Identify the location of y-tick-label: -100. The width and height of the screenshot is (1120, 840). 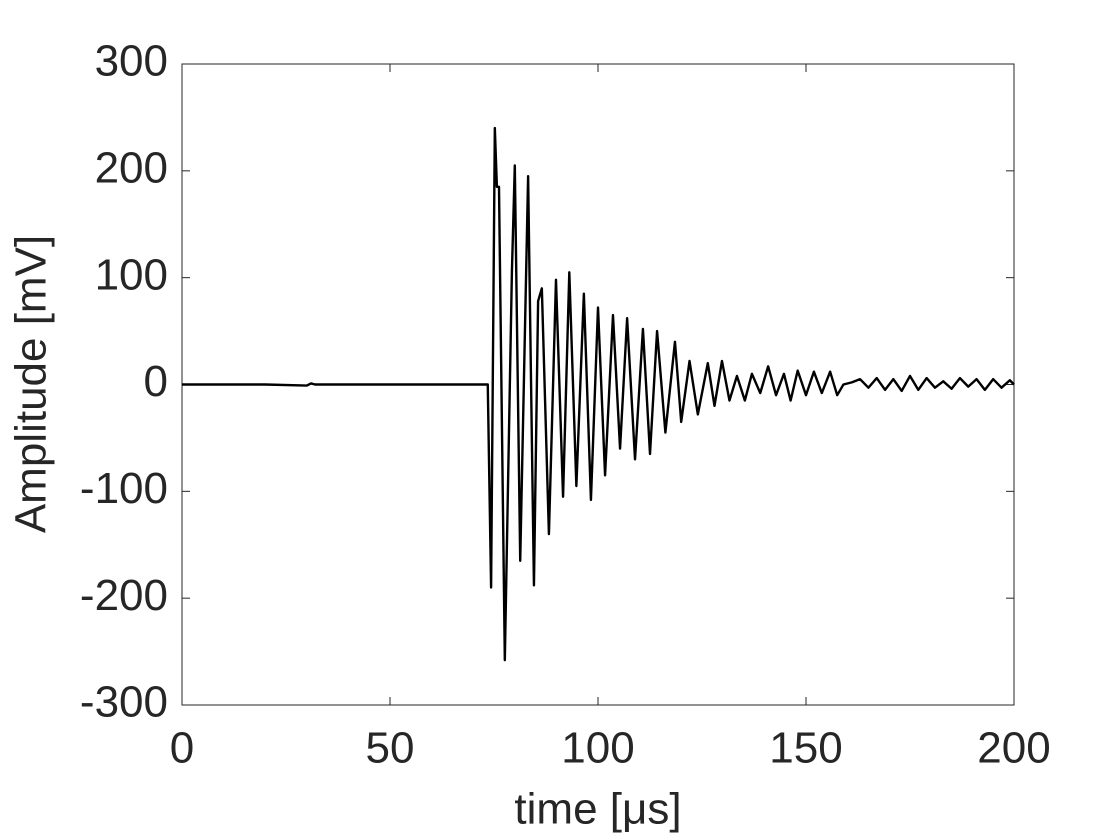
(124, 488).